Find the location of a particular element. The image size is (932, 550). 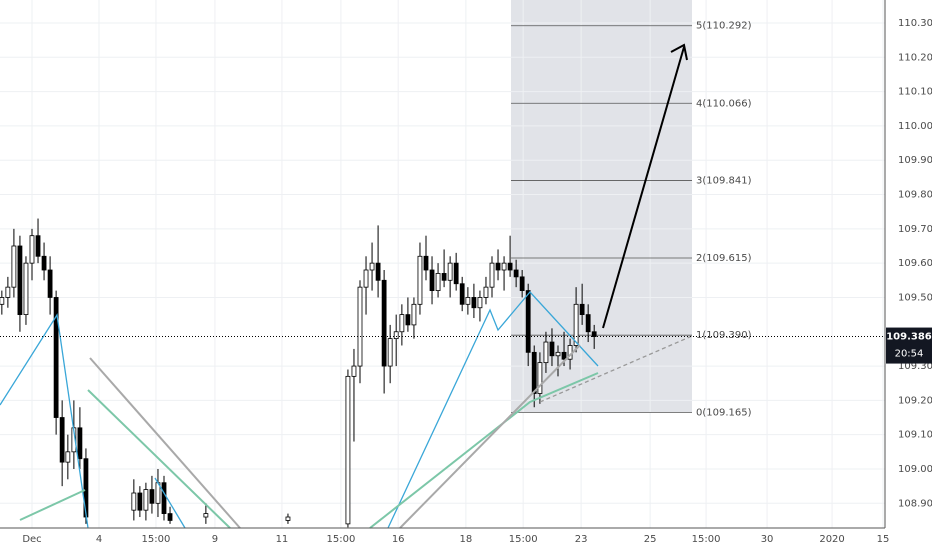

y-tick-label: 110.200 is located at coordinates (915, 57).